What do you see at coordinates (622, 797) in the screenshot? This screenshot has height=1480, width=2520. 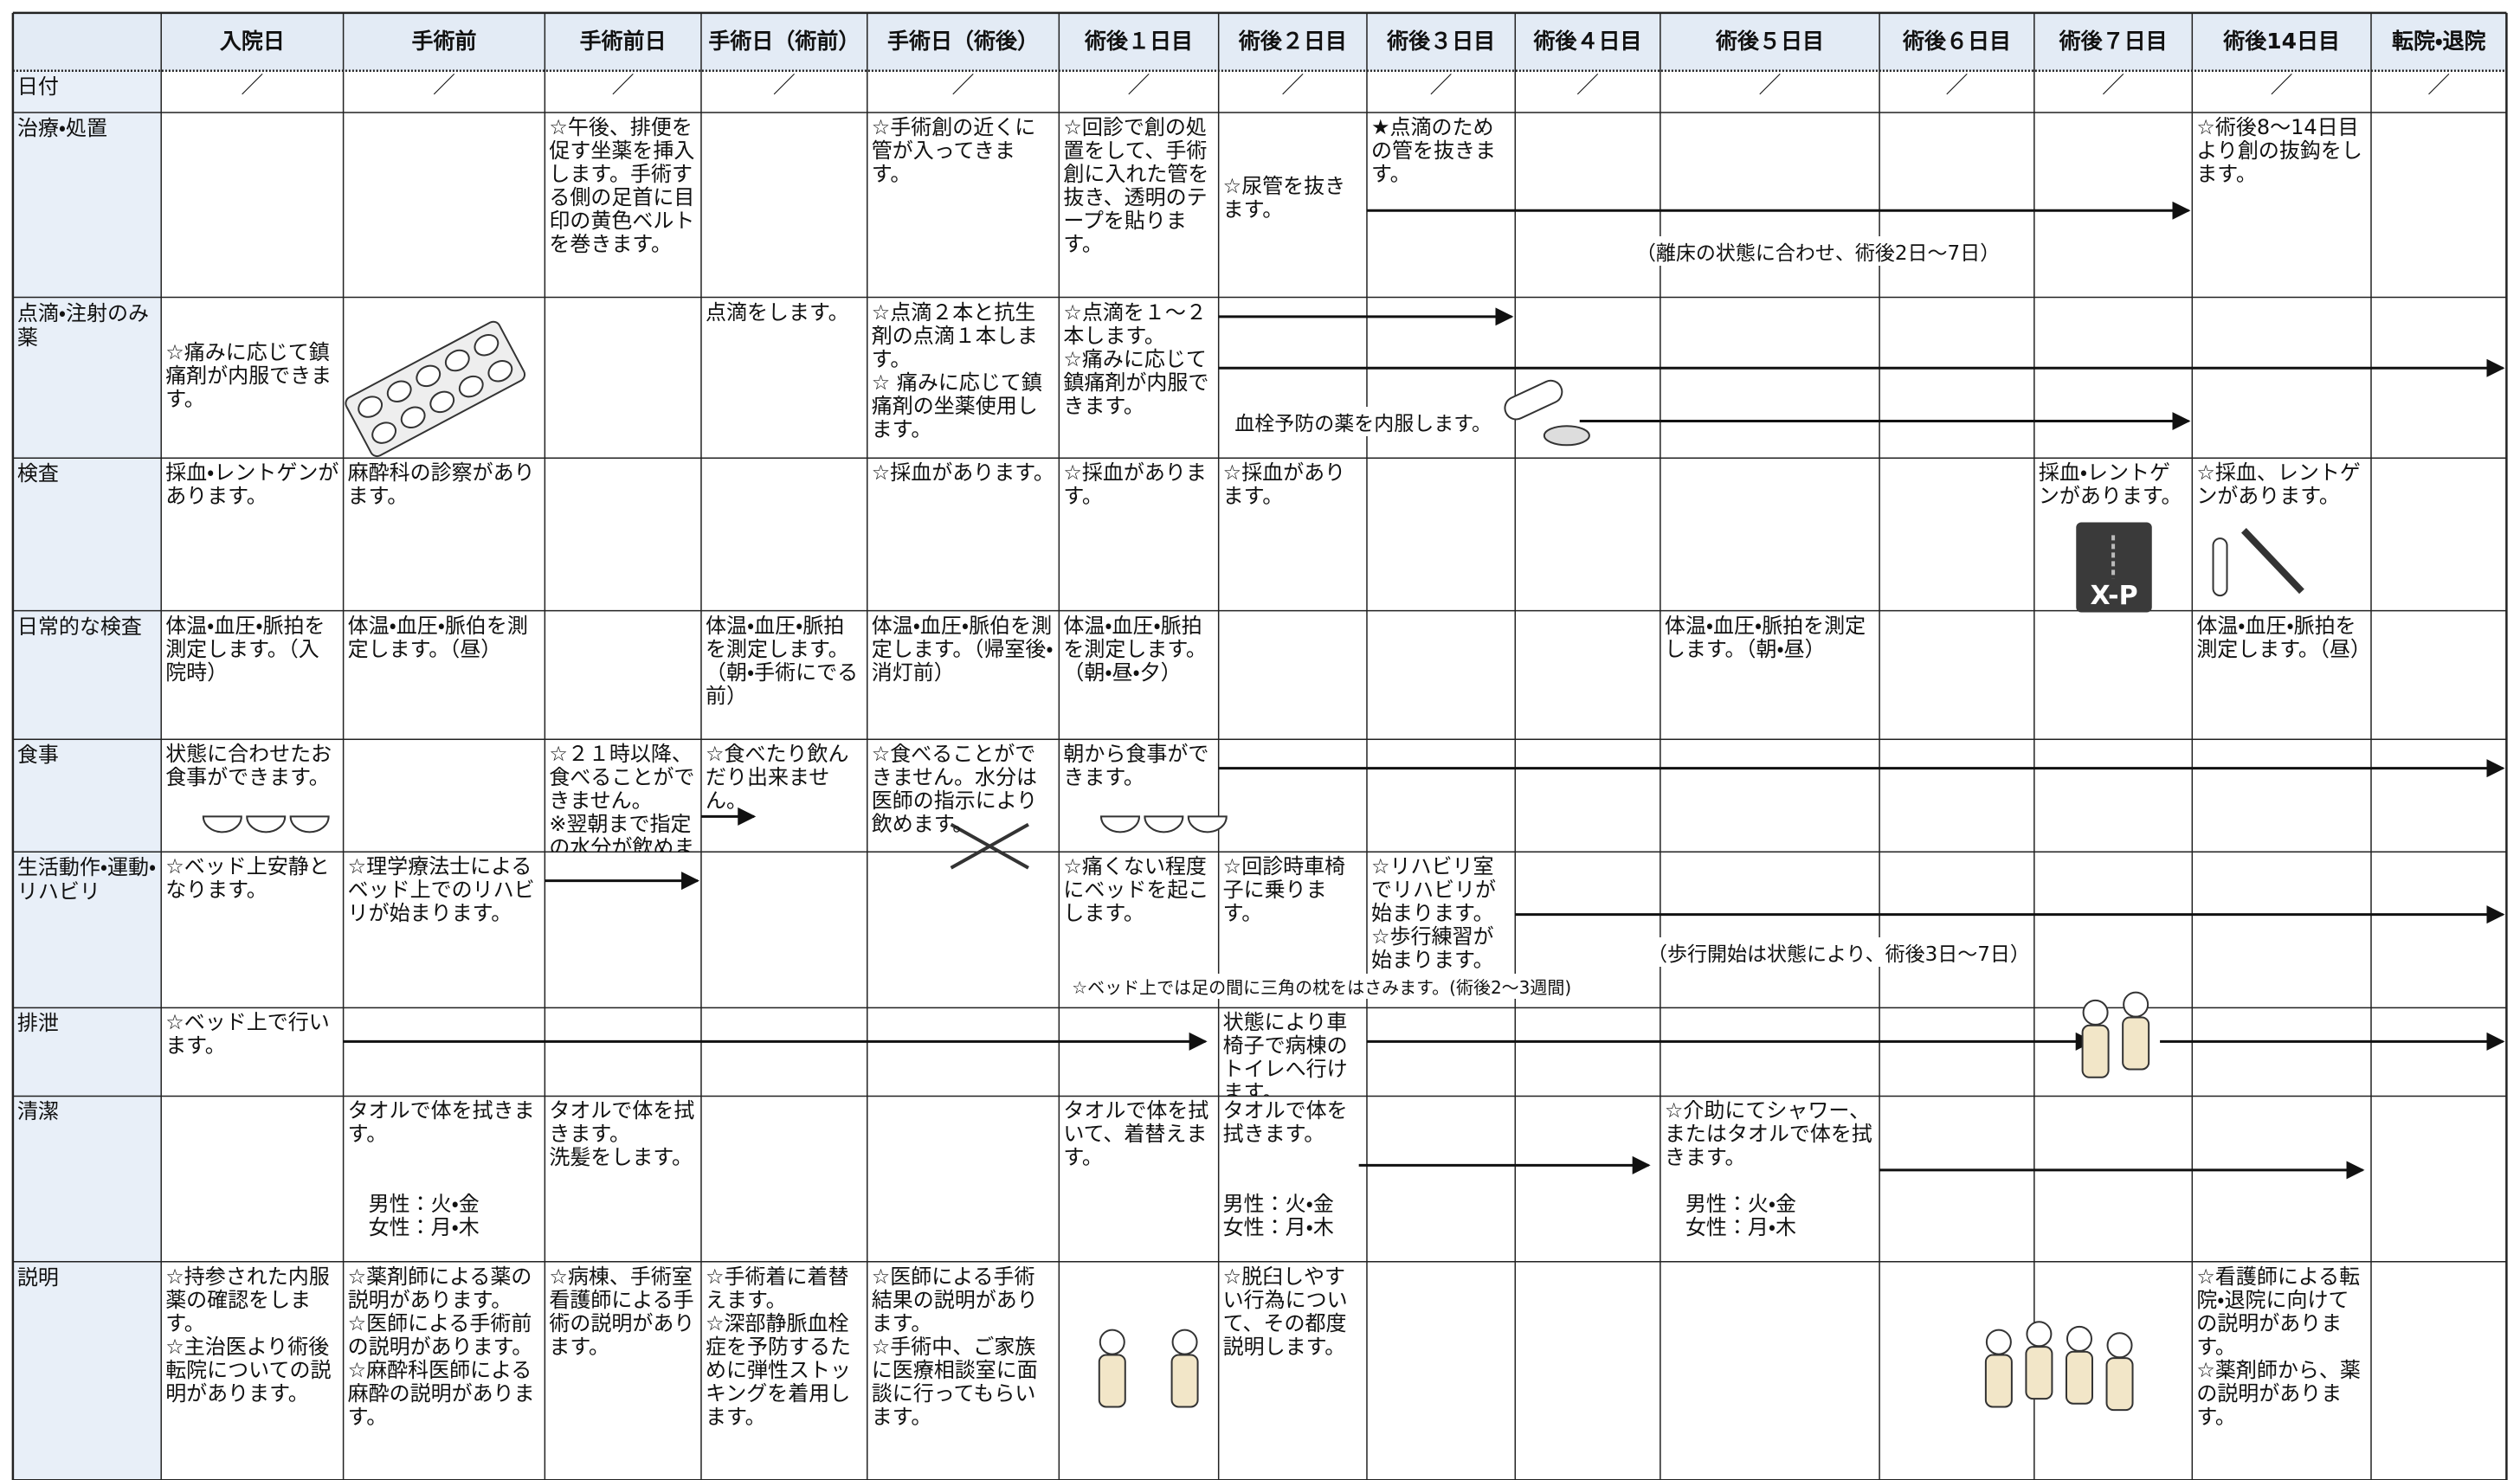 I see `cell-text: ☆２１時以降、食べることができません。 ※翌朝まで指定の水分が飲めます。` at bounding box center [622, 797].